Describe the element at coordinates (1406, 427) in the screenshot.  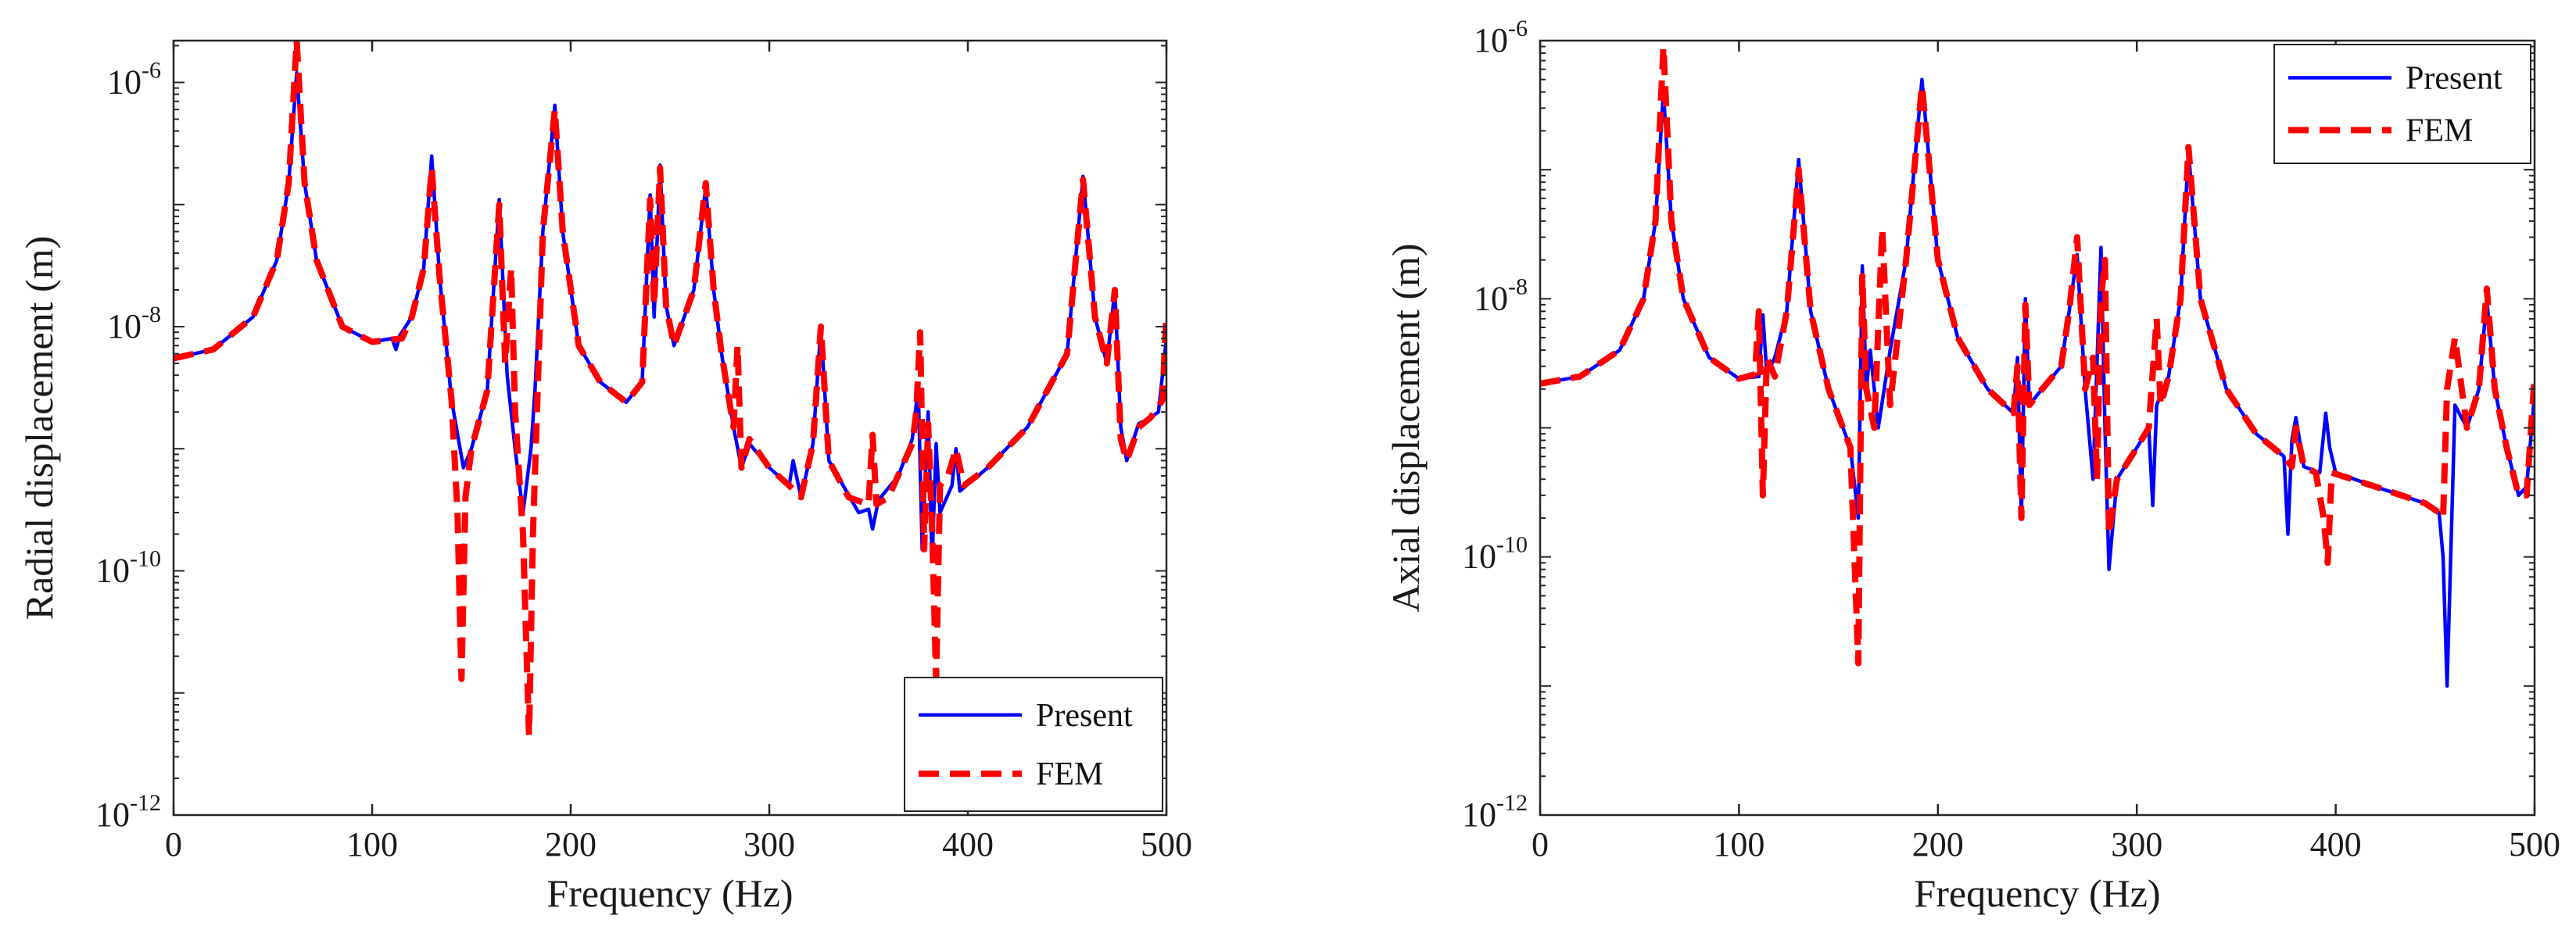
I see `y-axis-title: Axial displacement (m)` at that location.